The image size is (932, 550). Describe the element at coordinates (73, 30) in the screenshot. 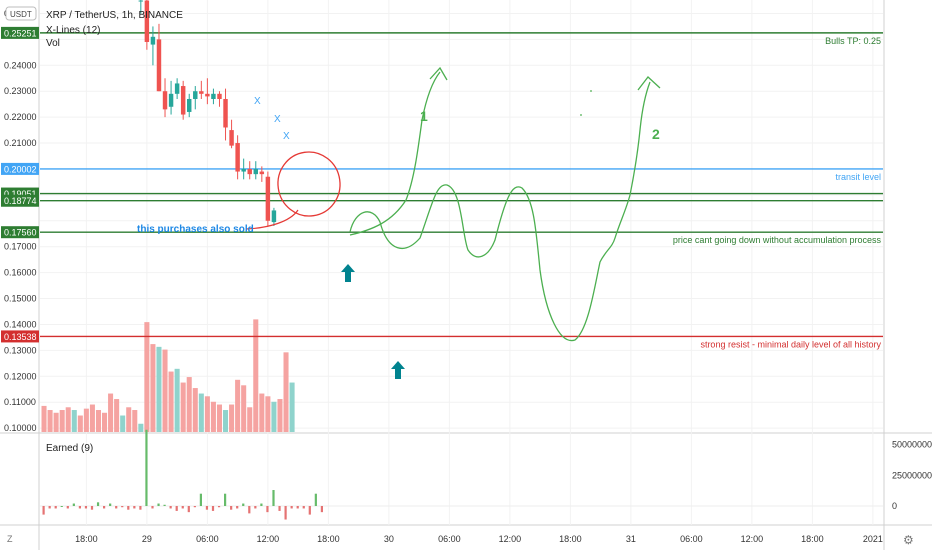

I see `indicator-xlines-label: X-Lines (12)` at that location.